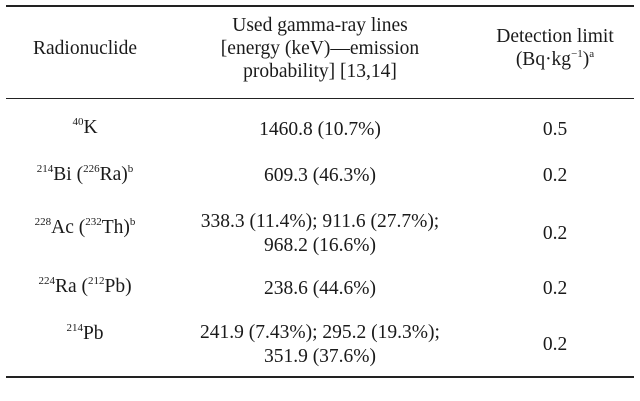  I want to click on table-row-2-lines: 609.3 (46.3%), so click(320, 176).